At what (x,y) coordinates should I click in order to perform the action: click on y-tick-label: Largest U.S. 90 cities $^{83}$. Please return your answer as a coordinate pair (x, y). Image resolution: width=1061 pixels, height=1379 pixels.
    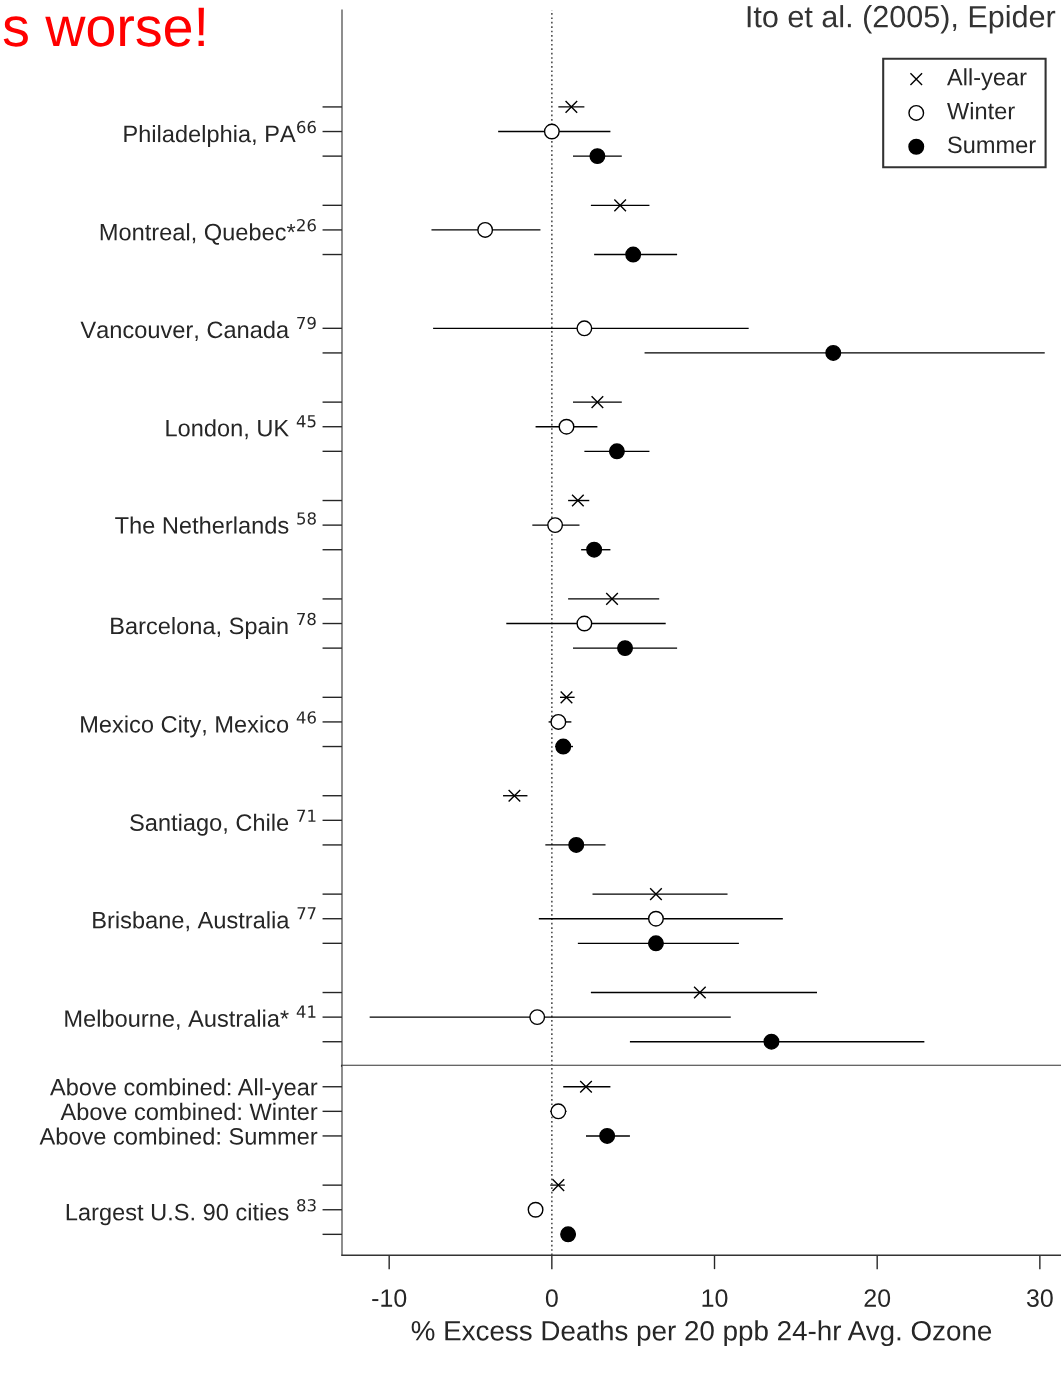
    Looking at the image, I should click on (191, 1212).